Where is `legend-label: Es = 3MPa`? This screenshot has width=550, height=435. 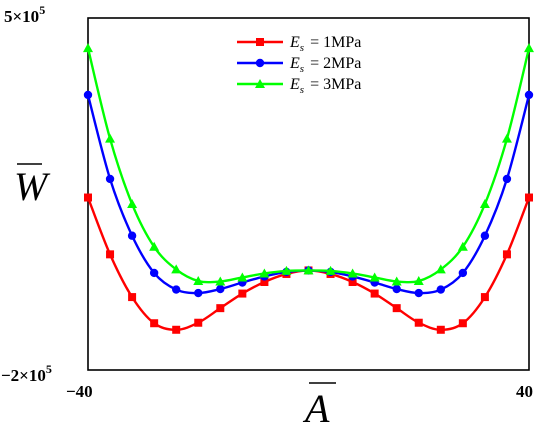 legend-label: Es = 3MPa is located at coordinates (325, 86).